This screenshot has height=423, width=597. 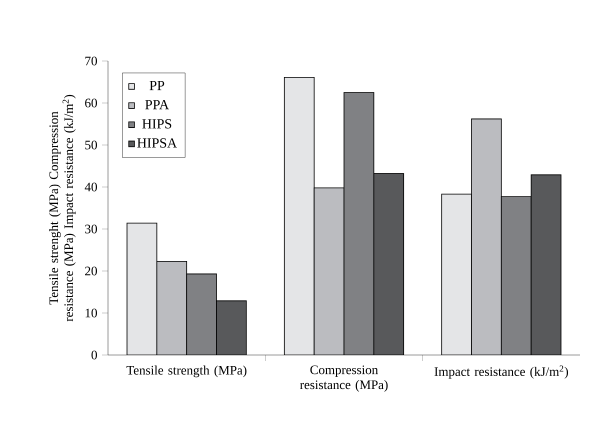 I want to click on y-tick-label: 70, so click(x=91, y=61).